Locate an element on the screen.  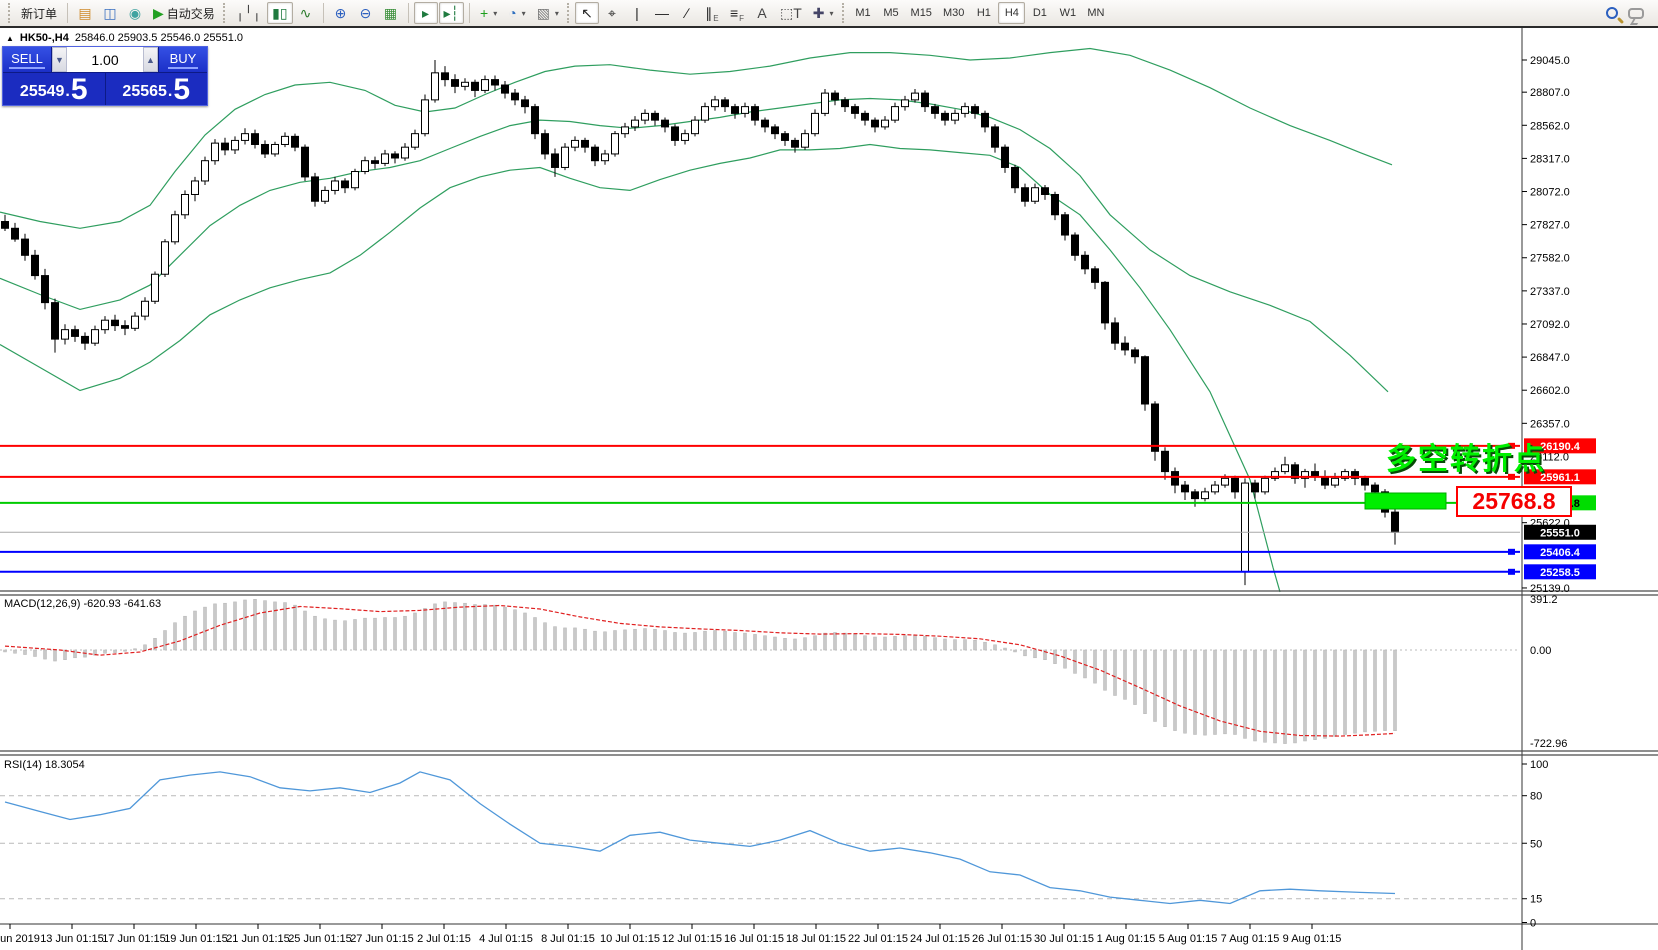
crosshair-icon: ⌖ is located at coordinates (612, 13).